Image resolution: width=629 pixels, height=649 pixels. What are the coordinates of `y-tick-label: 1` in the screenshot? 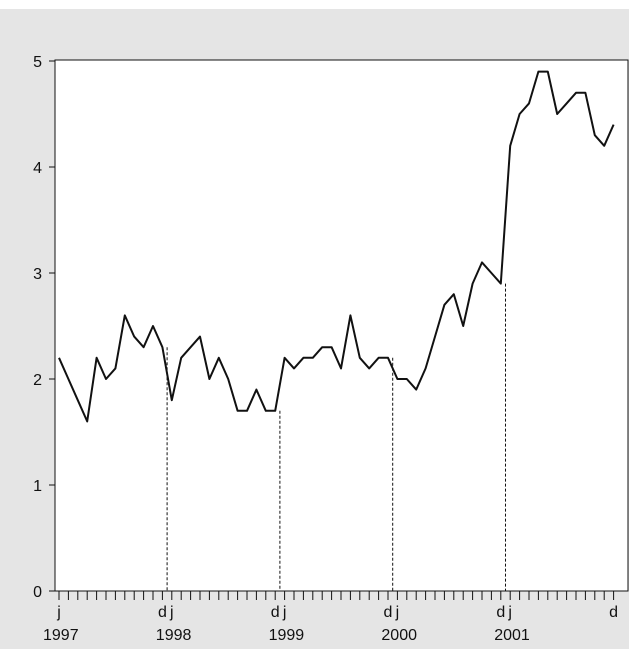 It's located at (37, 486).